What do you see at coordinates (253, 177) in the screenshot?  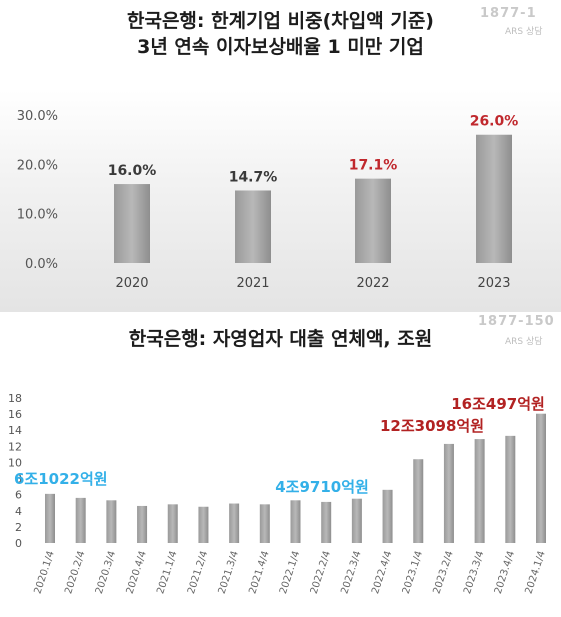 I see `data-label: 14.7%` at bounding box center [253, 177].